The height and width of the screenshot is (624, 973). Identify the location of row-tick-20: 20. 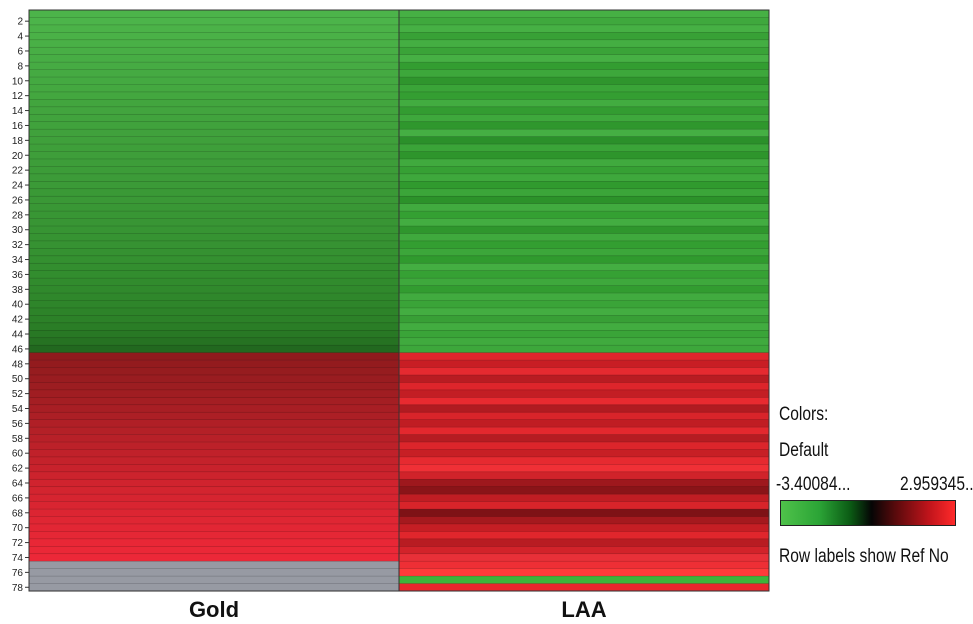
(18, 156).